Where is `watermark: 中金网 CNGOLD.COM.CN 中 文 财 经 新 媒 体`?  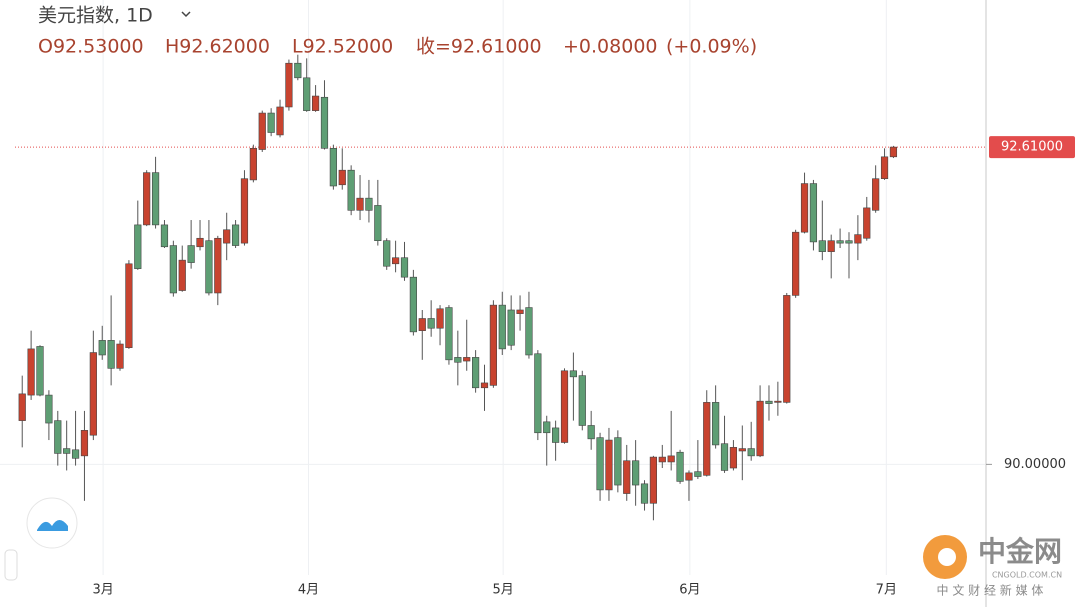
watermark: 中金网 CNGOLD.COM.CN 中 文 财 经 新 媒 体 is located at coordinates (992, 566).